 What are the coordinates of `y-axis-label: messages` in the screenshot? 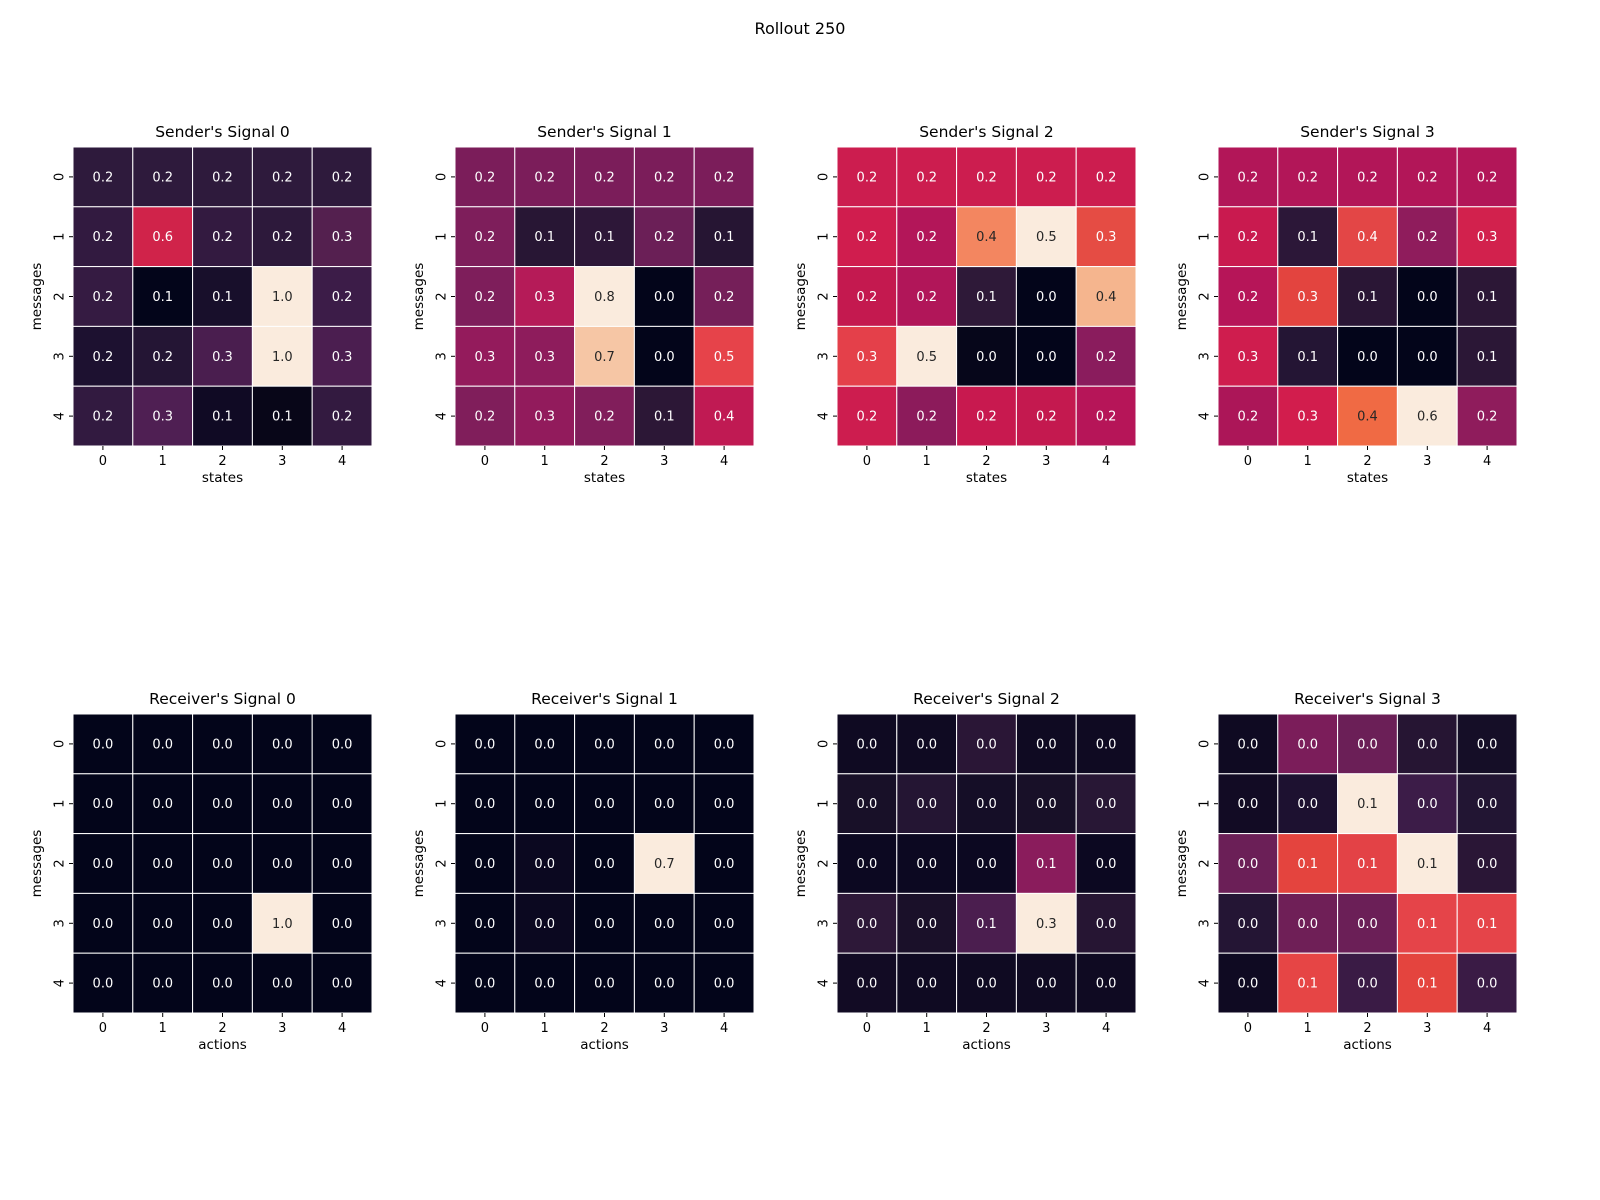 It's located at (37, 297).